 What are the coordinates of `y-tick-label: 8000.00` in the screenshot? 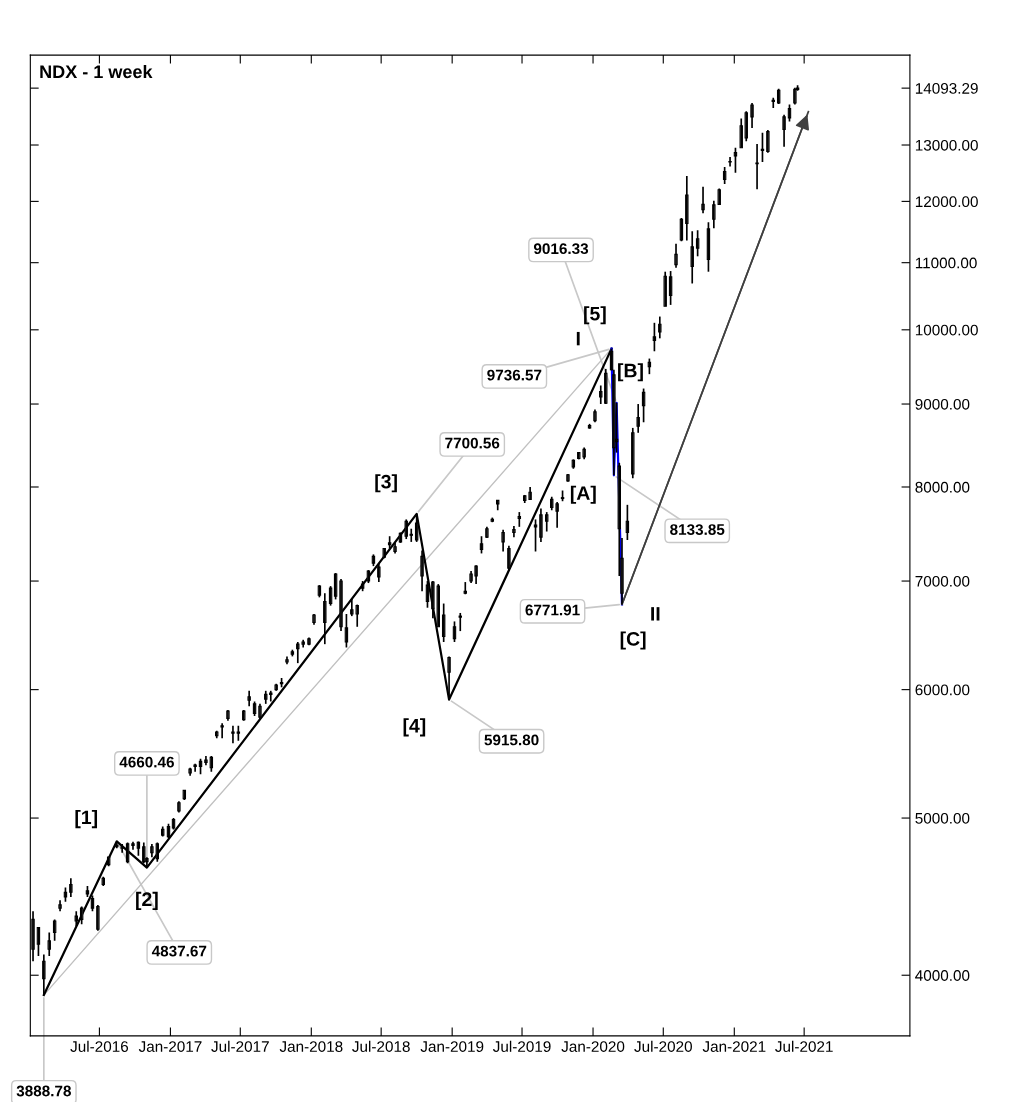 It's located at (942, 487).